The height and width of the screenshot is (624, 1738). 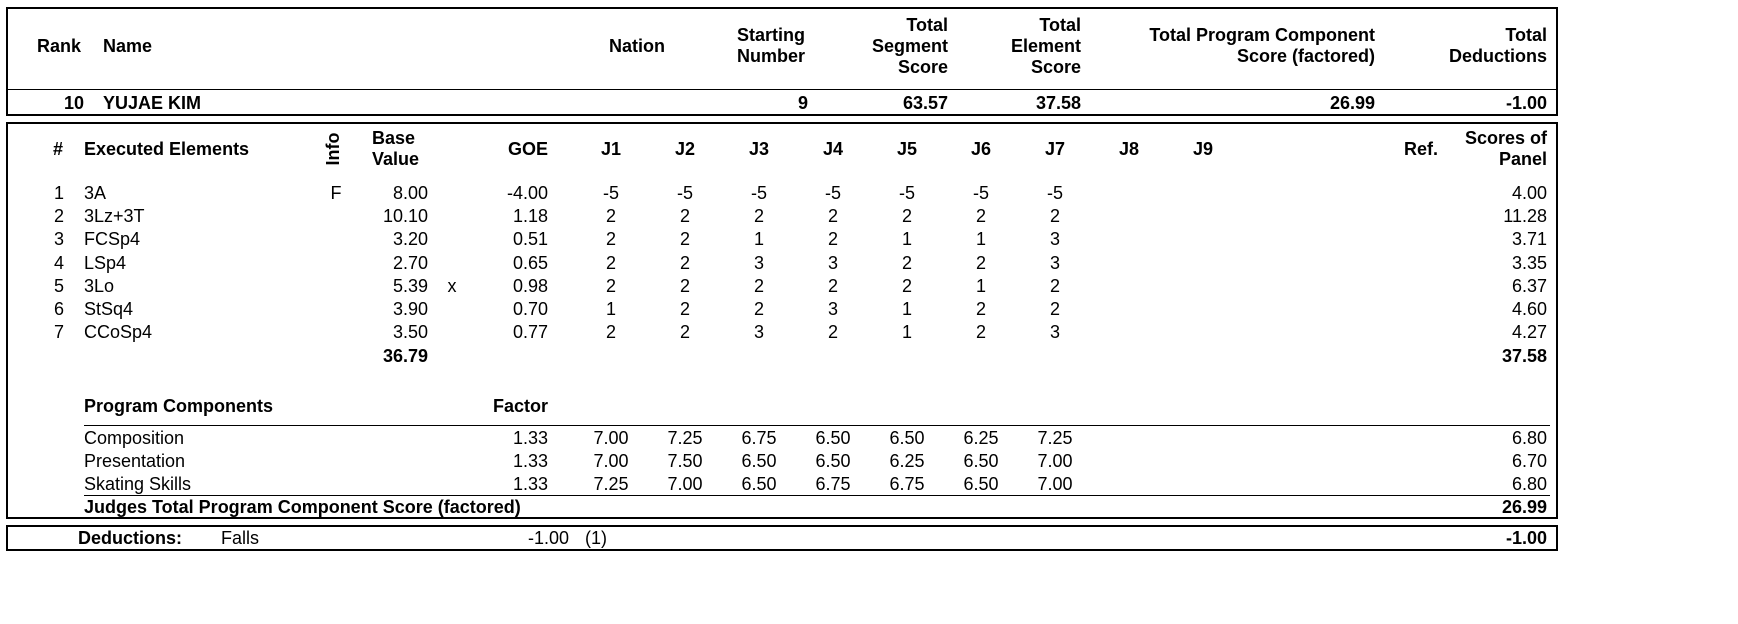 What do you see at coordinates (548, 538) in the screenshot?
I see `deduction-value: -1.00` at bounding box center [548, 538].